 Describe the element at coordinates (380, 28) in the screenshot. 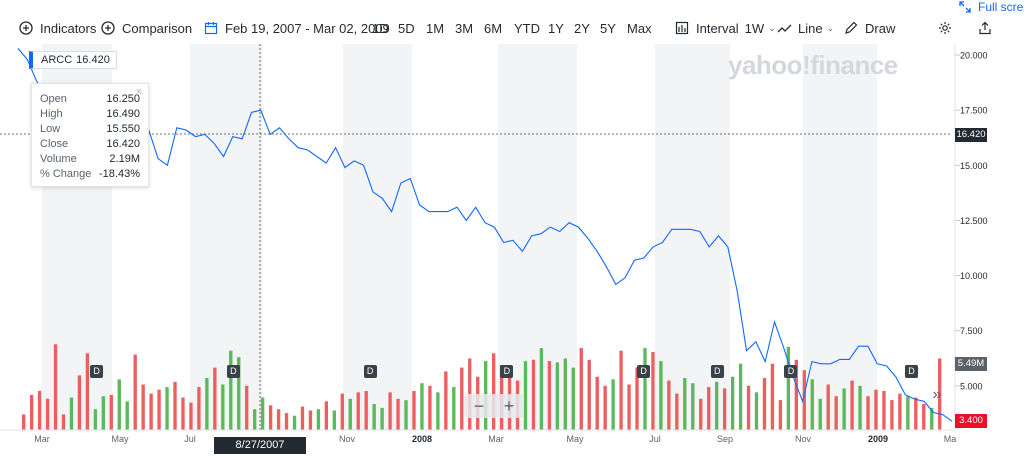

I see `range-1d-button: 1D` at that location.